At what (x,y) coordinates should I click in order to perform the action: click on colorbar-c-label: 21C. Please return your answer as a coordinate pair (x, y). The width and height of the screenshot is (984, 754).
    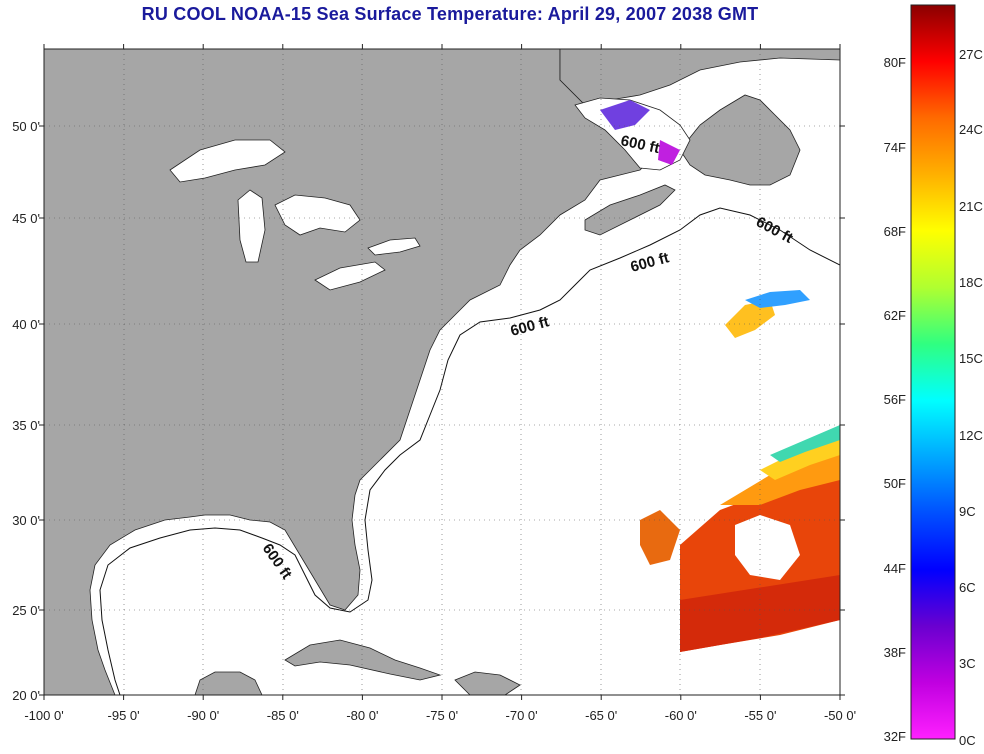
    Looking at the image, I should click on (971, 206).